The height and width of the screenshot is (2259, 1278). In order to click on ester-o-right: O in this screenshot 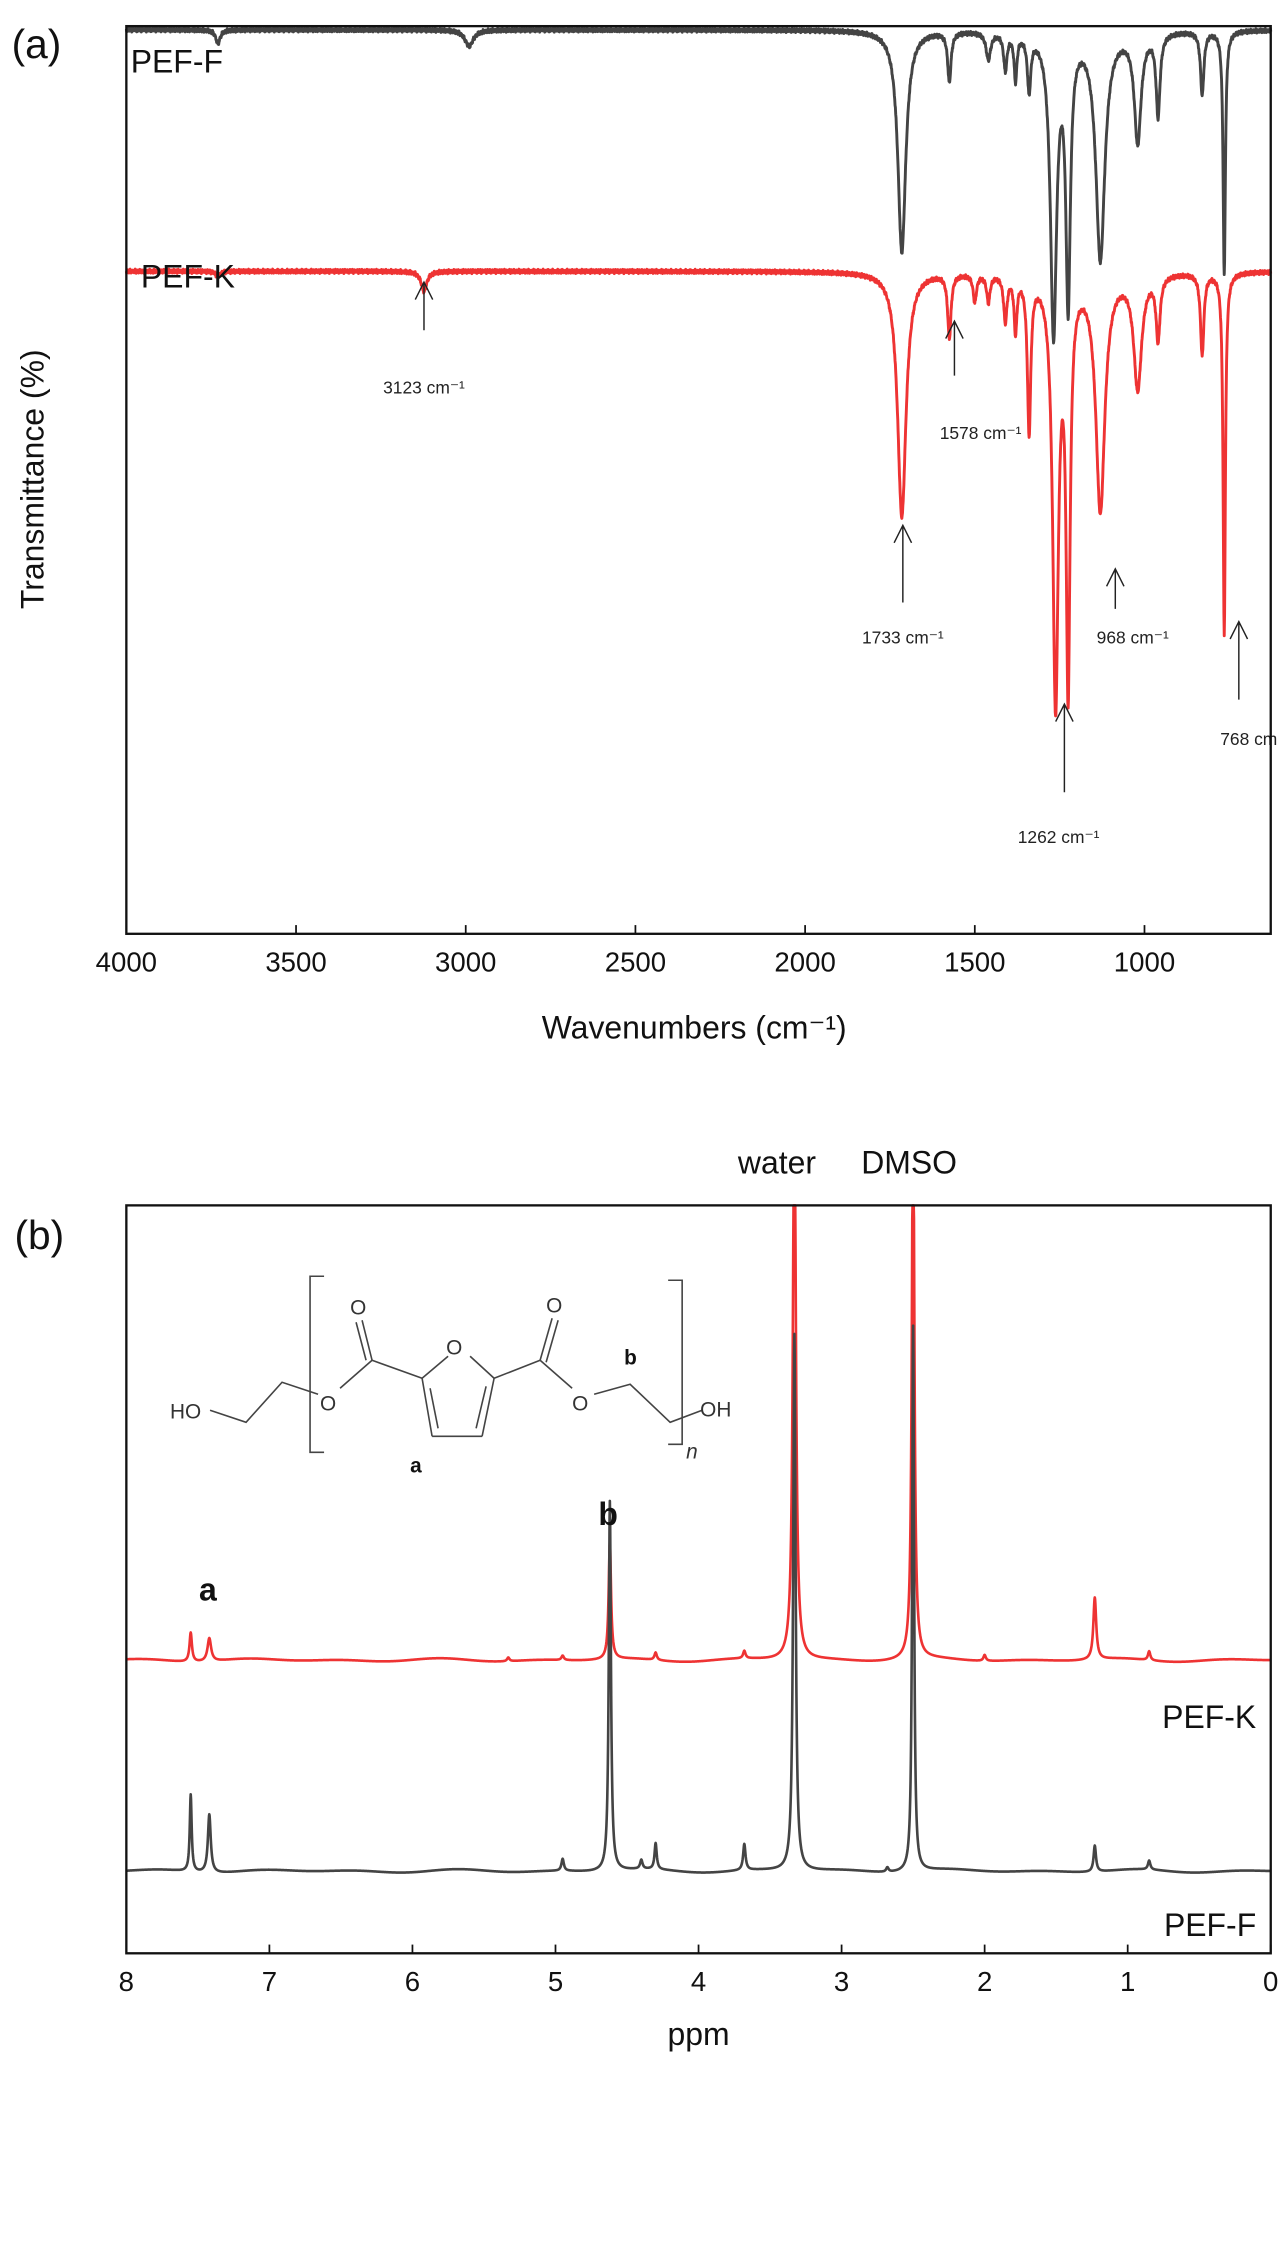, I will do `click(580, 1403)`.